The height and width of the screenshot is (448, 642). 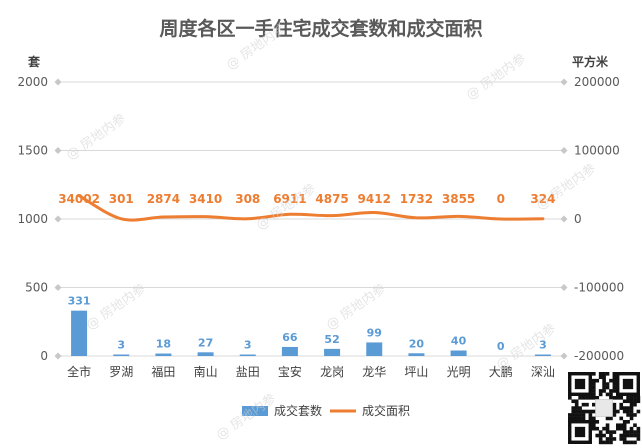 I want to click on right-axis-ticks: -200000 -100000 0 100000 200000, so click(x=599, y=219).